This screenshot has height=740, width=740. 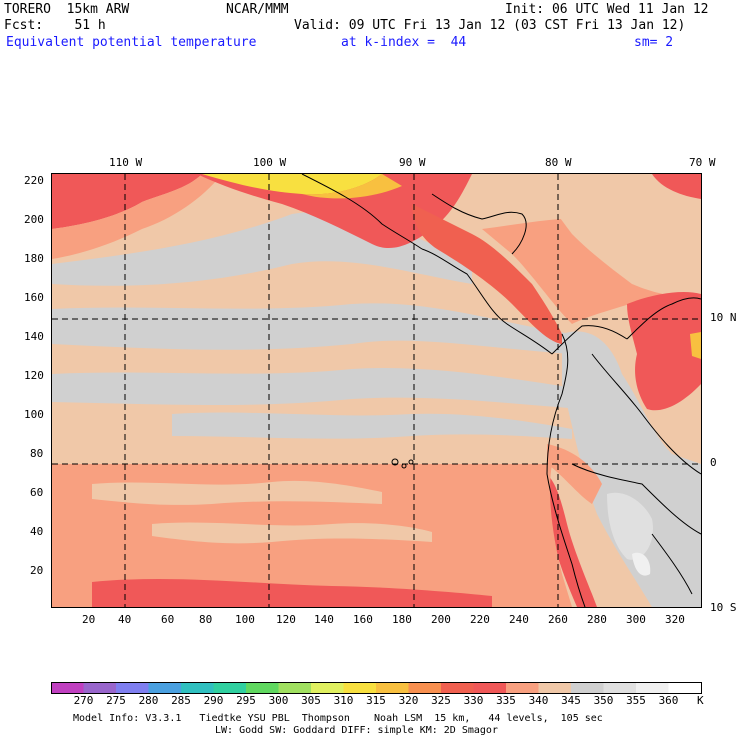 I want to click on field-andes-light, so click(x=630, y=526).